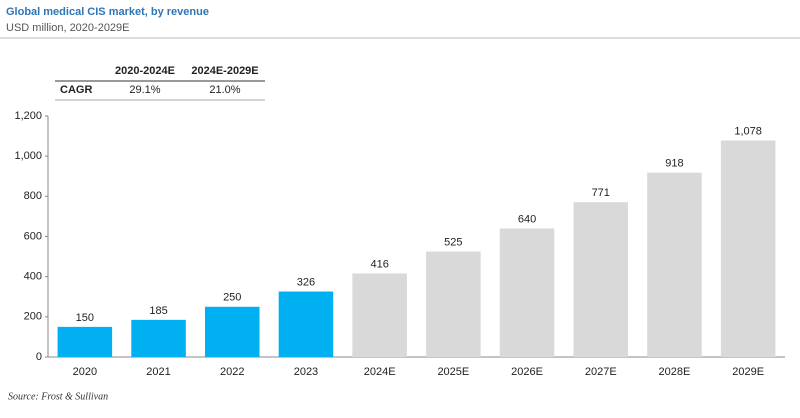  Describe the element at coordinates (28, 156) in the screenshot. I see `y-tick-label: 1,000` at that location.